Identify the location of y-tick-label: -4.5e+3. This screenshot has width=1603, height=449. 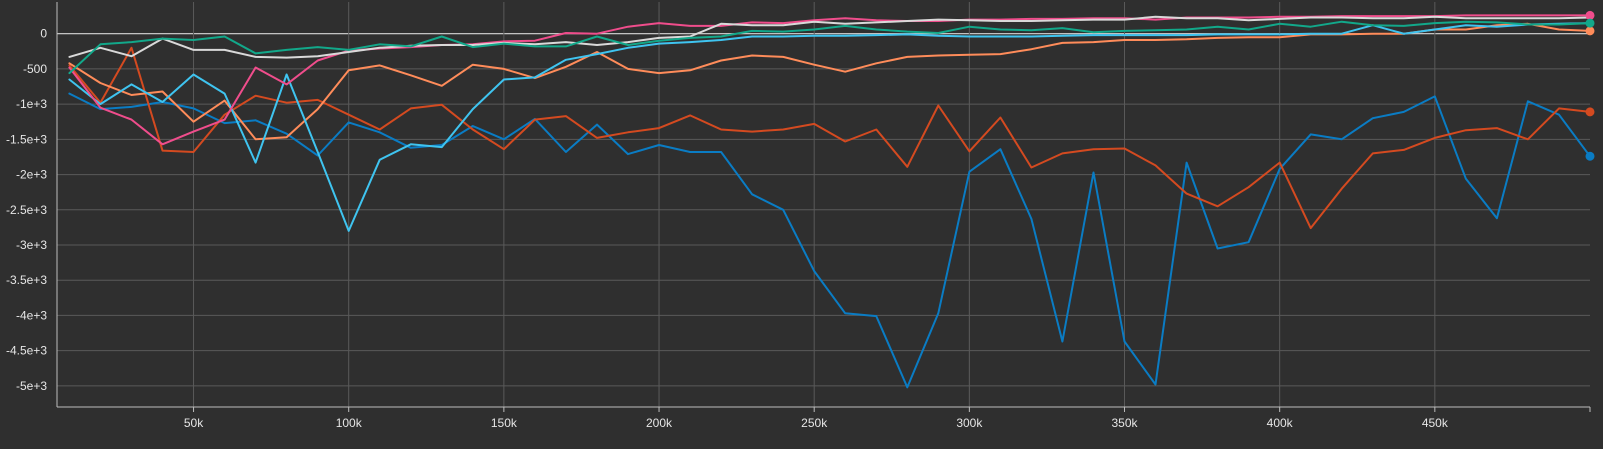
(26, 351).